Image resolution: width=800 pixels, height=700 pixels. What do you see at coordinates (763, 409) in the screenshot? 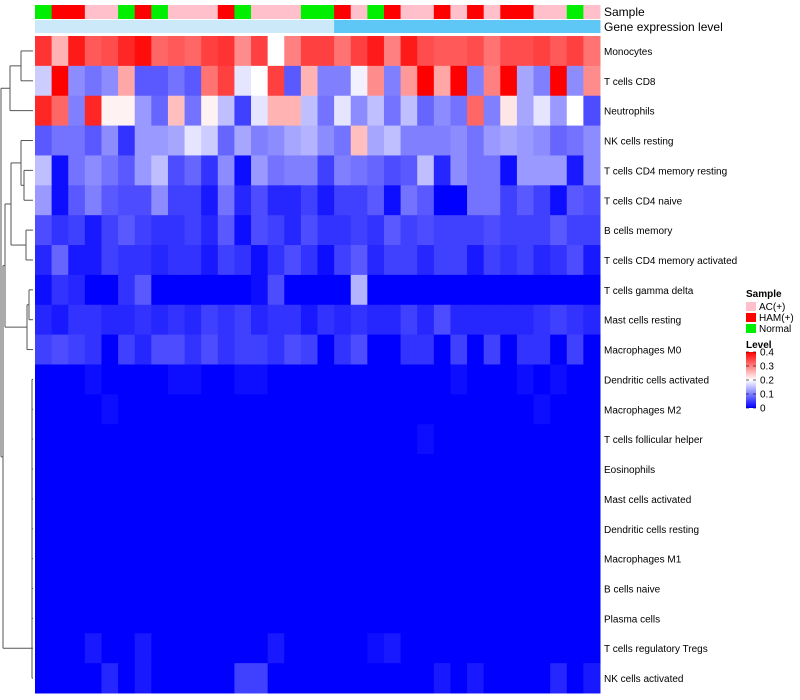
I see `level-tick-label: 0` at bounding box center [763, 409].